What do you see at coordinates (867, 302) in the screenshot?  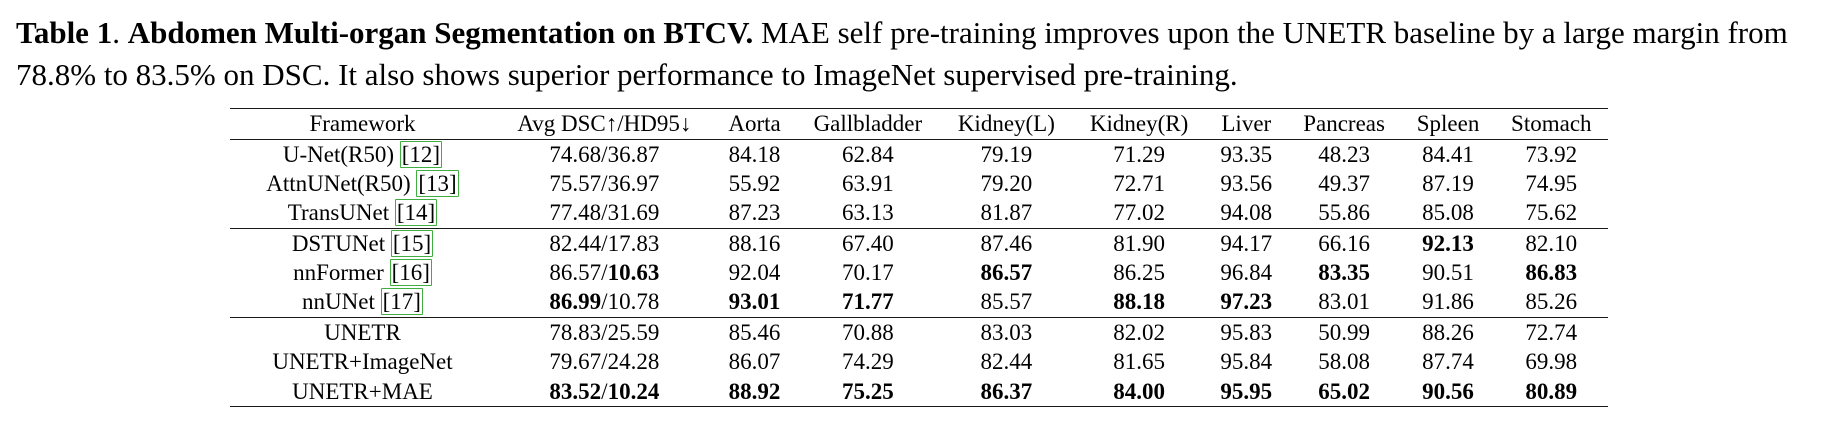 I see `score-cell: 71.77` at bounding box center [867, 302].